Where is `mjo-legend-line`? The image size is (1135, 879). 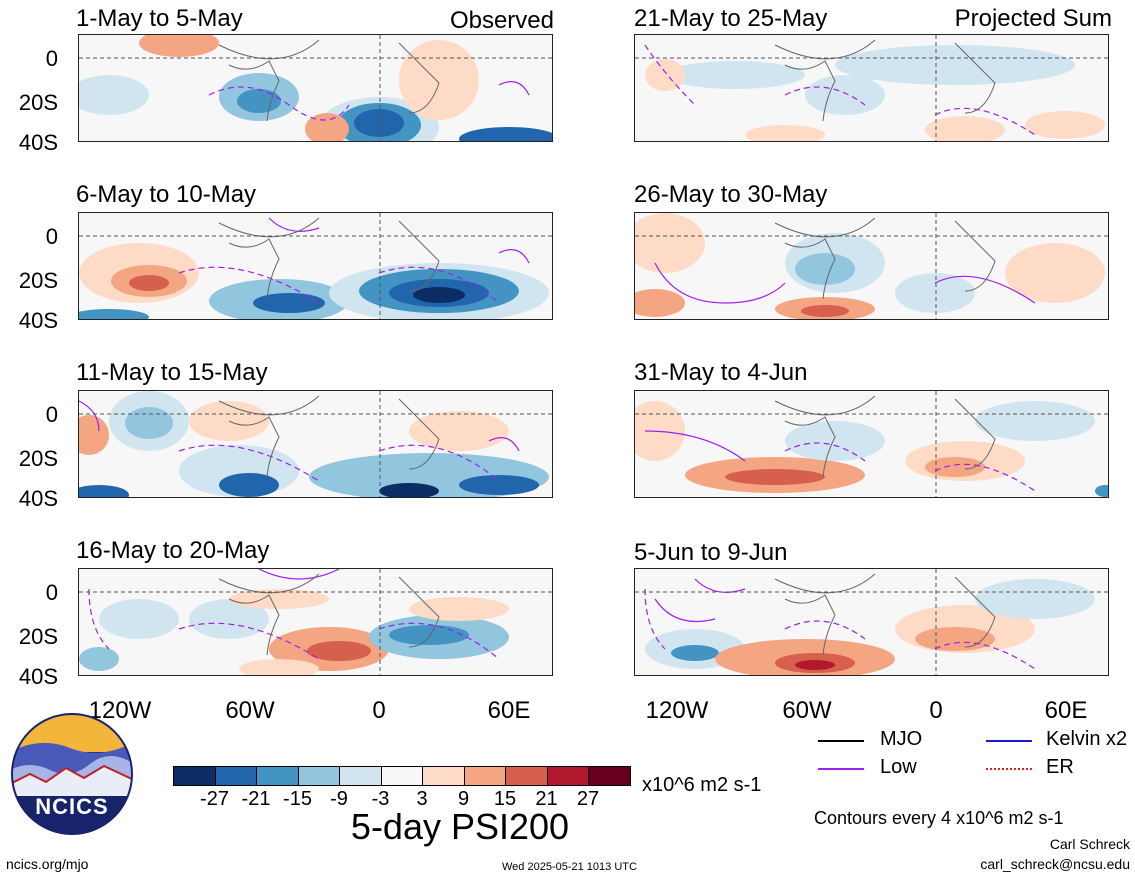 mjo-legend-line is located at coordinates (841, 741).